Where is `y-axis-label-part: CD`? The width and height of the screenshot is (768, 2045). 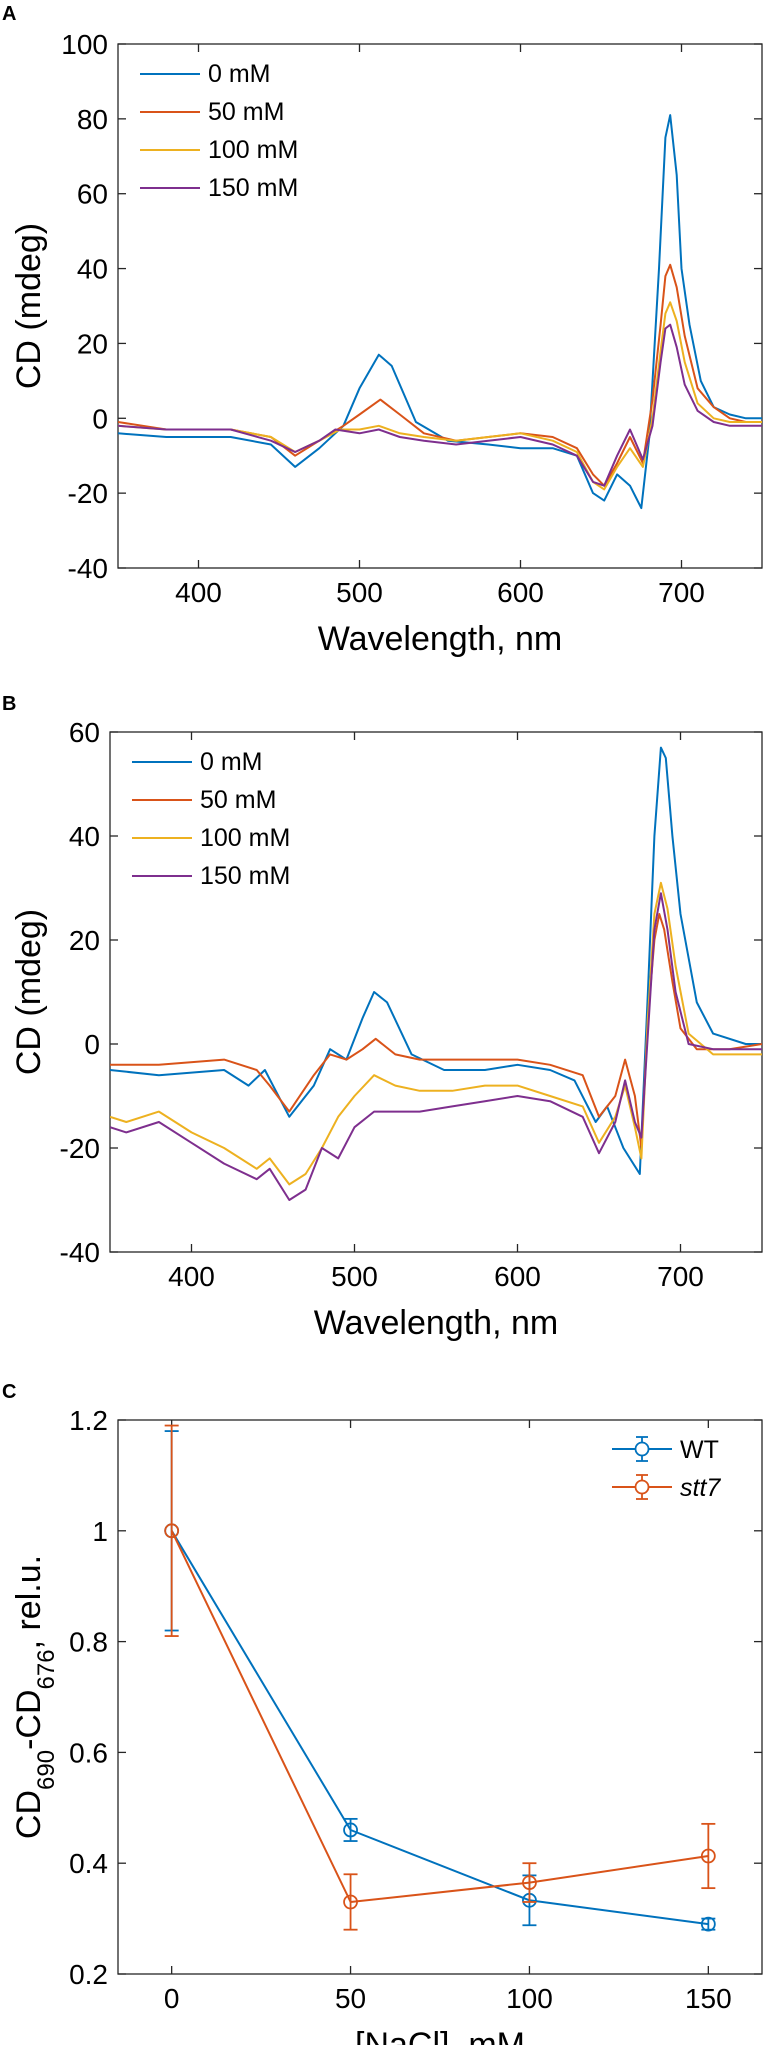
y-axis-label-part: CD is located at coordinates (29, 1814).